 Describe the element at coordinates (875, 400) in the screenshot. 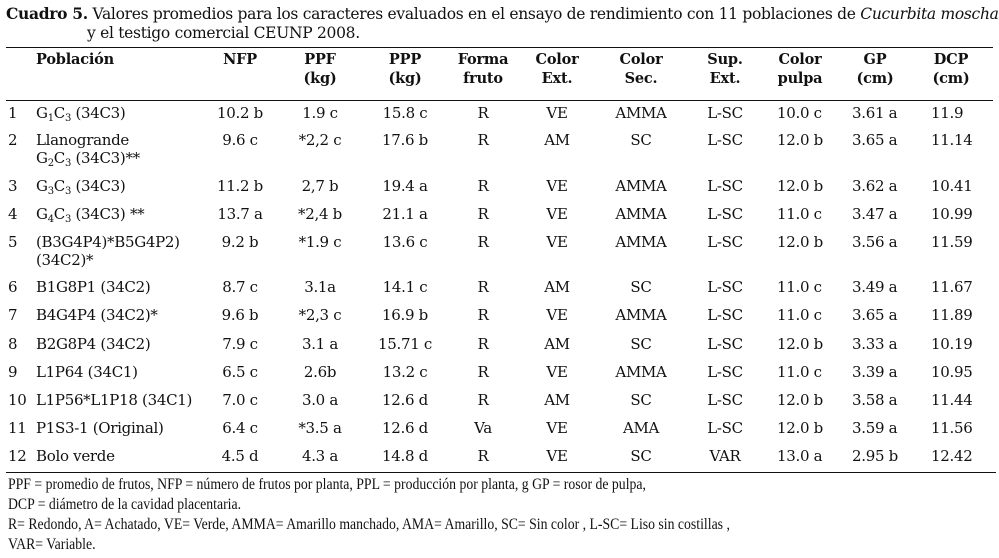

I see `cell-gp: 3.58 a` at that location.